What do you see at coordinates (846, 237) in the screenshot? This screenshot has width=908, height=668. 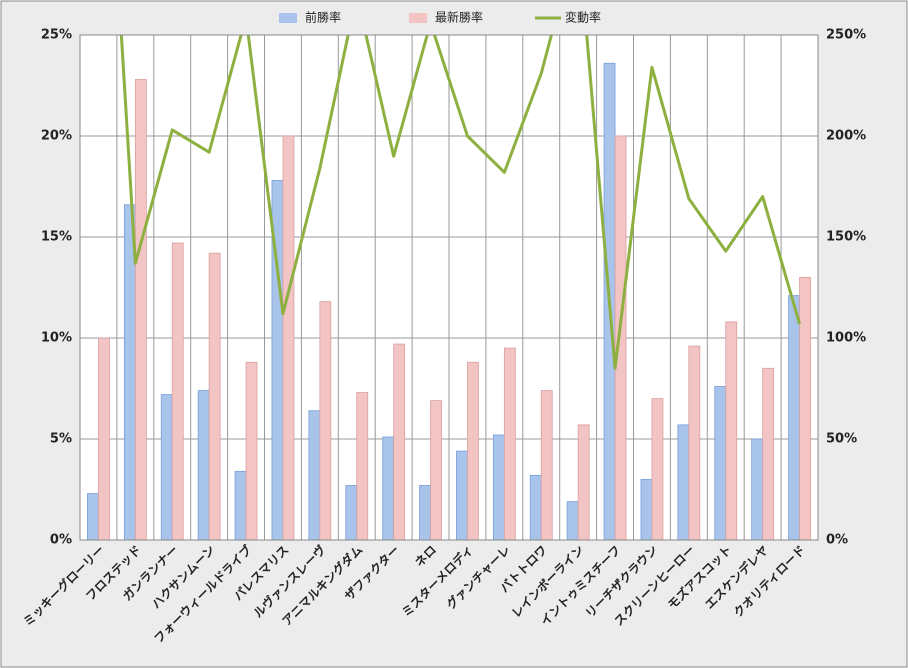 I see `y2-tick-label: 150%` at bounding box center [846, 237].